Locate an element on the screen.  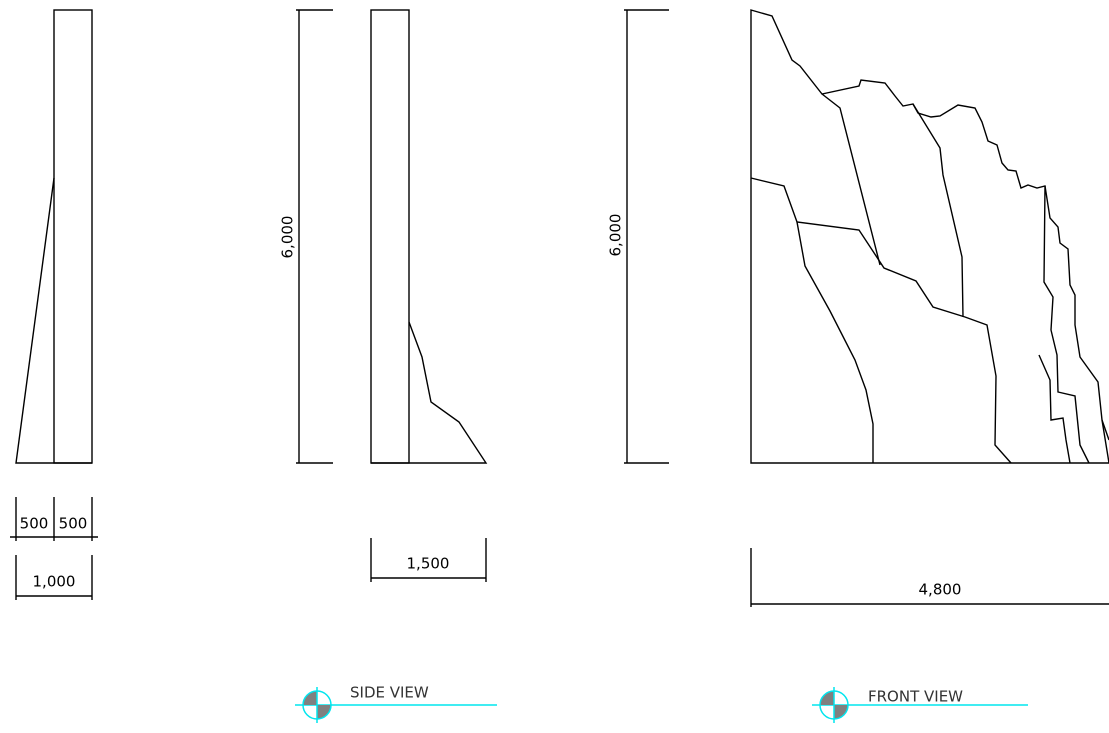
dim-text: 1,500 is located at coordinates (428, 564).